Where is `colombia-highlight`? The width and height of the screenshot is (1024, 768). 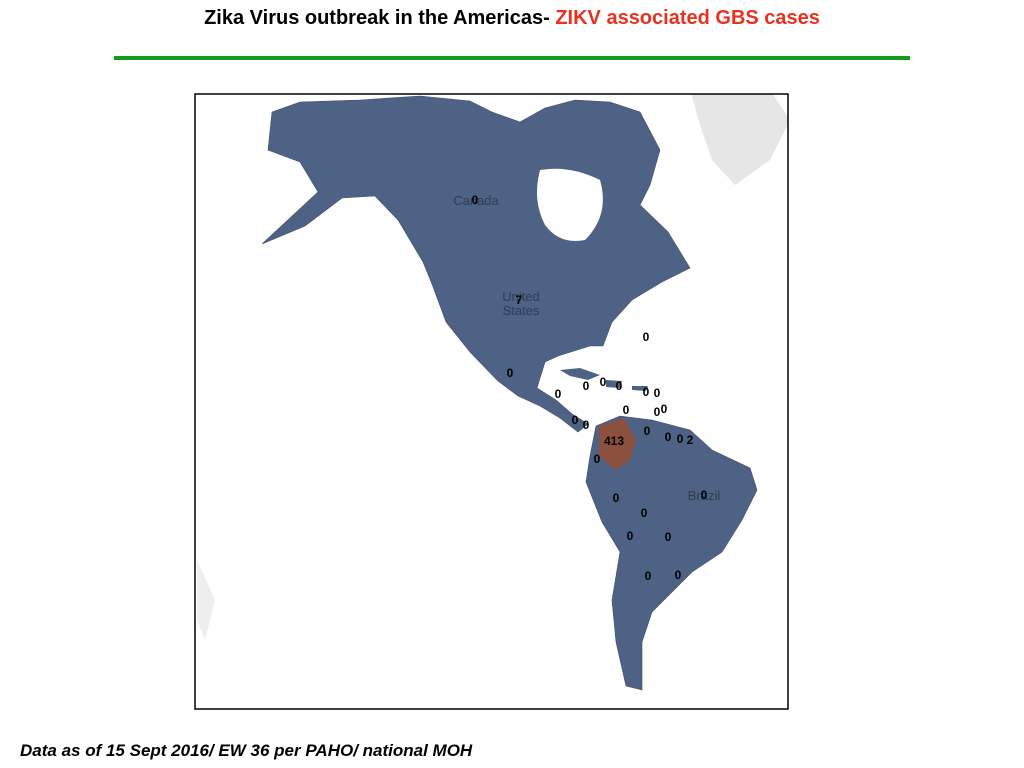
colombia-highlight is located at coordinates (617, 444).